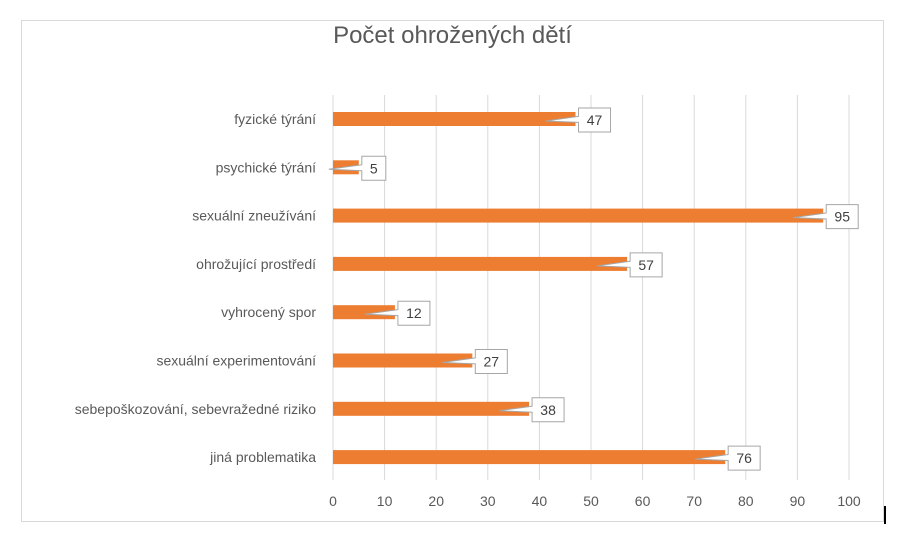 The height and width of the screenshot is (546, 905). Describe the element at coordinates (492, 362) in the screenshot. I see `data-label: 27` at that location.